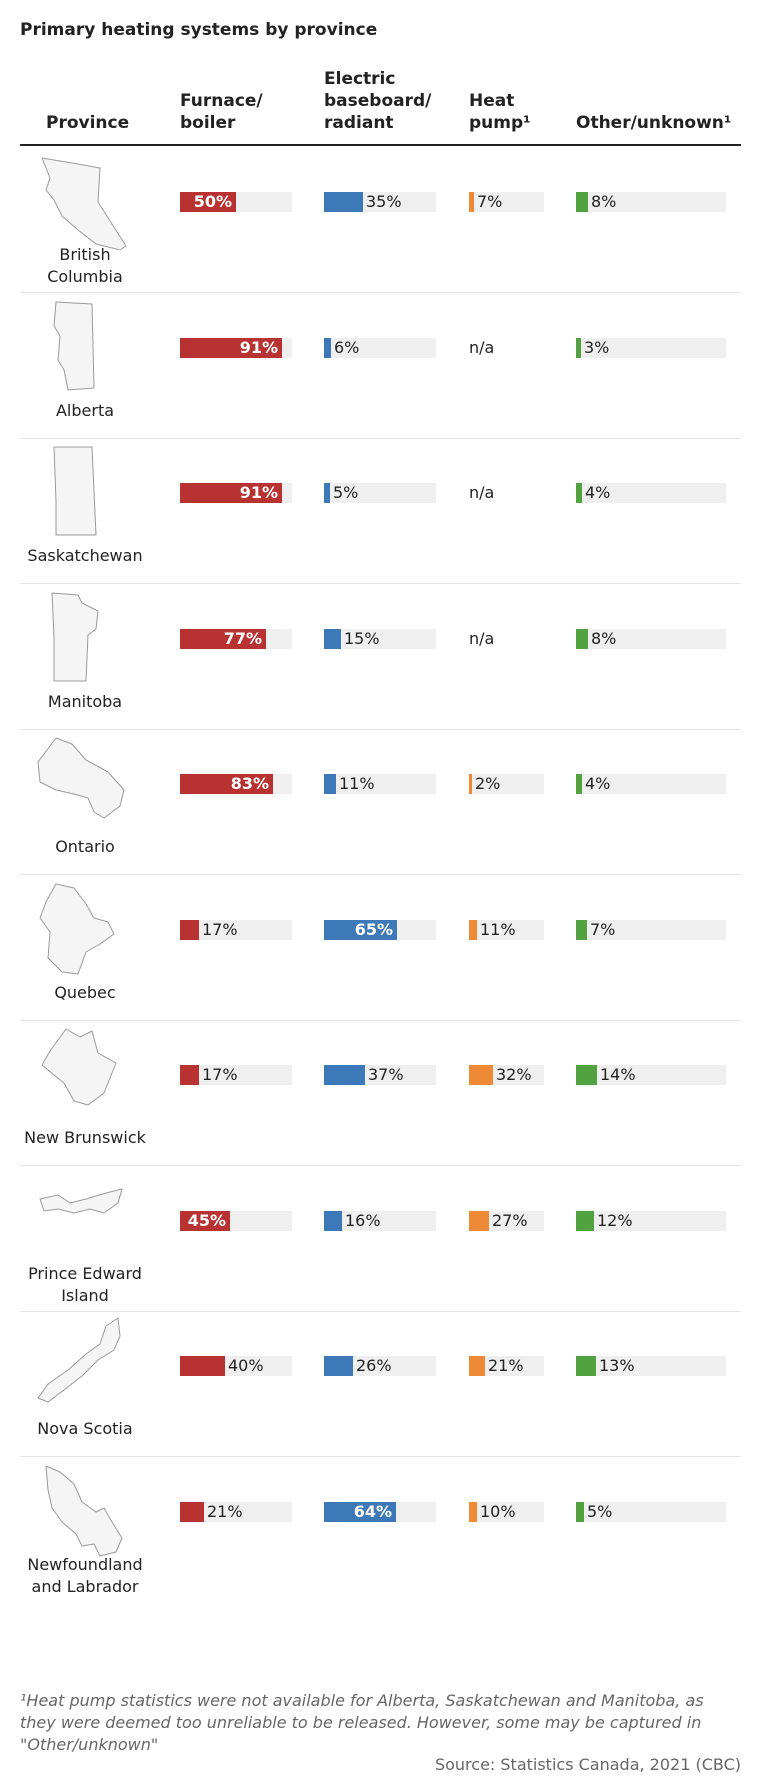 This screenshot has height=1789, width=761. I want to click on province-row: Saskatchewan 91% 5% n/a 4%, so click(380, 511).